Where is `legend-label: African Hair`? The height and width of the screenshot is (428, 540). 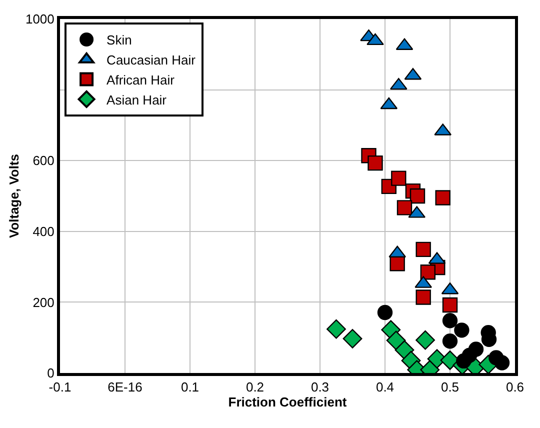
legend-label: African Hair is located at coordinates (141, 80).